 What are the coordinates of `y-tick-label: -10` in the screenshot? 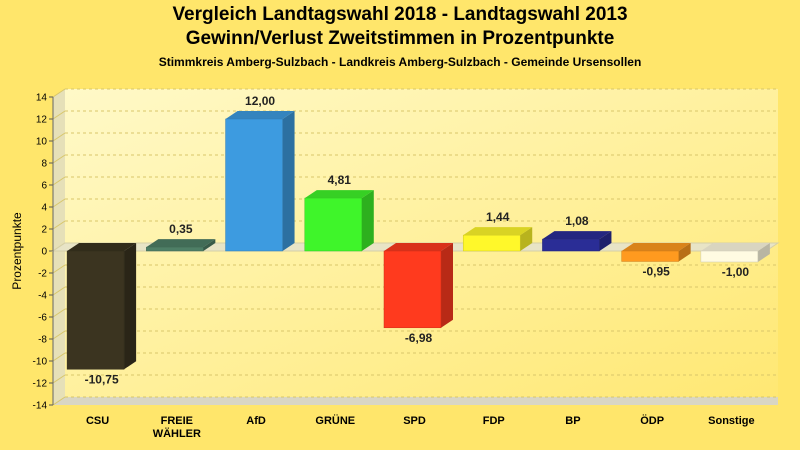 It's located at (40, 362).